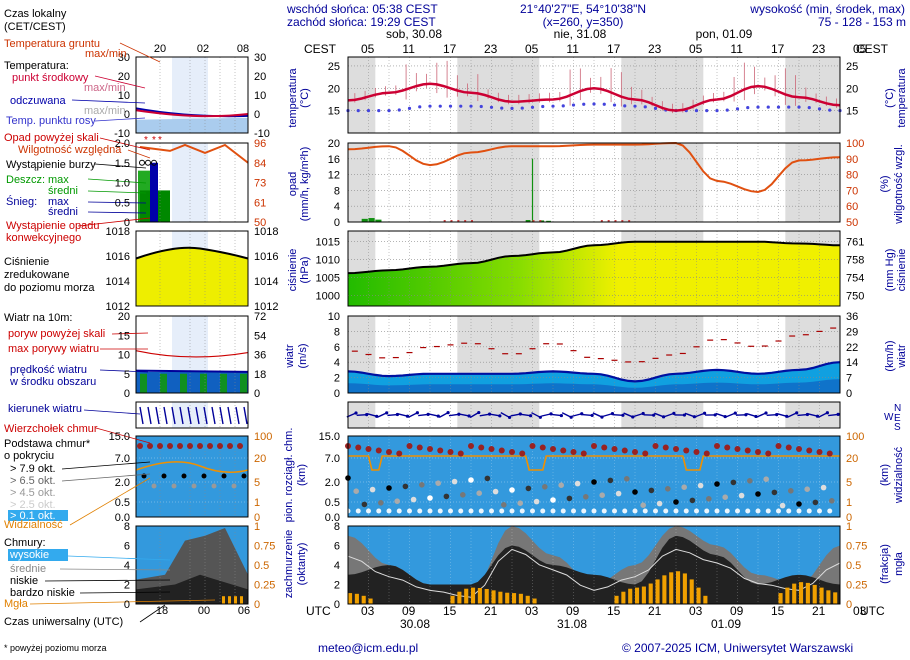 The width and height of the screenshot is (910, 660). Describe the element at coordinates (122, 503) in the screenshot. I see `cloud-tick: 0.5` at that location.